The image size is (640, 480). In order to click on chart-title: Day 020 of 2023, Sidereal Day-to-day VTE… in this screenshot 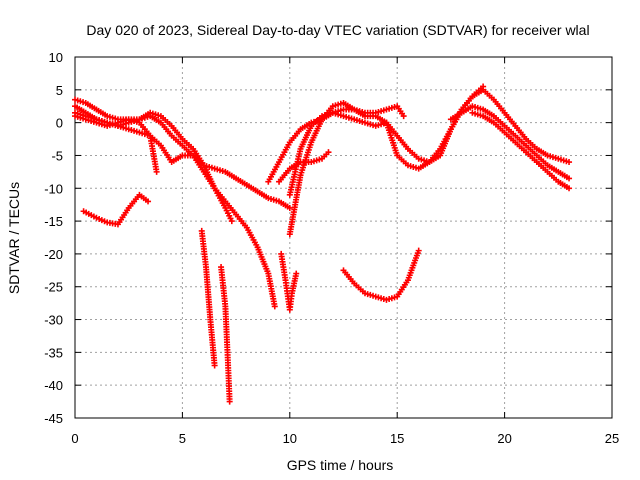, I will do `click(337, 30)`.